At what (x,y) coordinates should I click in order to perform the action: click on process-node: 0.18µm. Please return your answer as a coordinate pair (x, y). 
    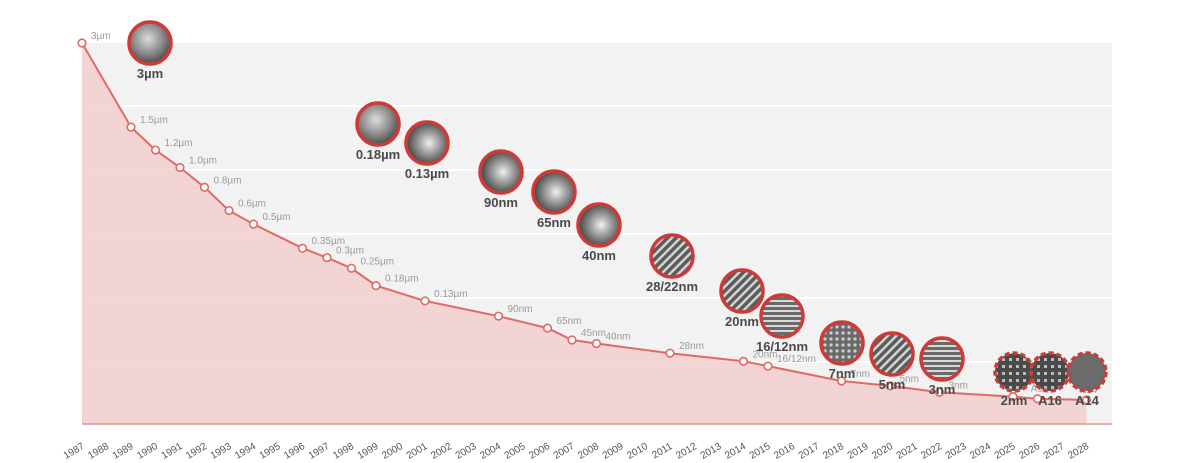
    Looking at the image, I should click on (378, 131).